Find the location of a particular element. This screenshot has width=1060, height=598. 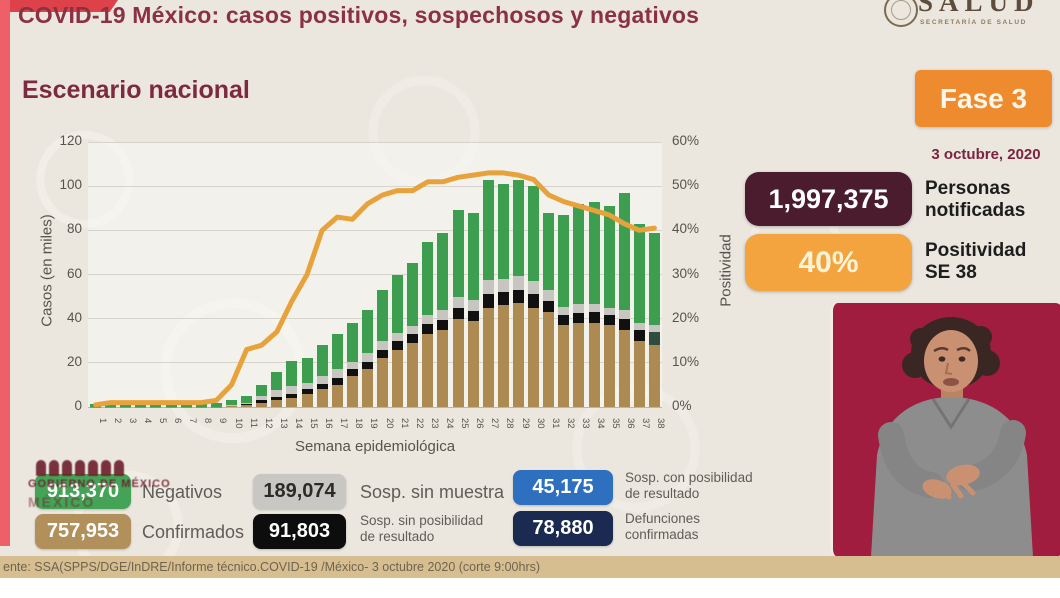

legend-value-sosp-sin-muestra: 189,074 is located at coordinates (299, 491).